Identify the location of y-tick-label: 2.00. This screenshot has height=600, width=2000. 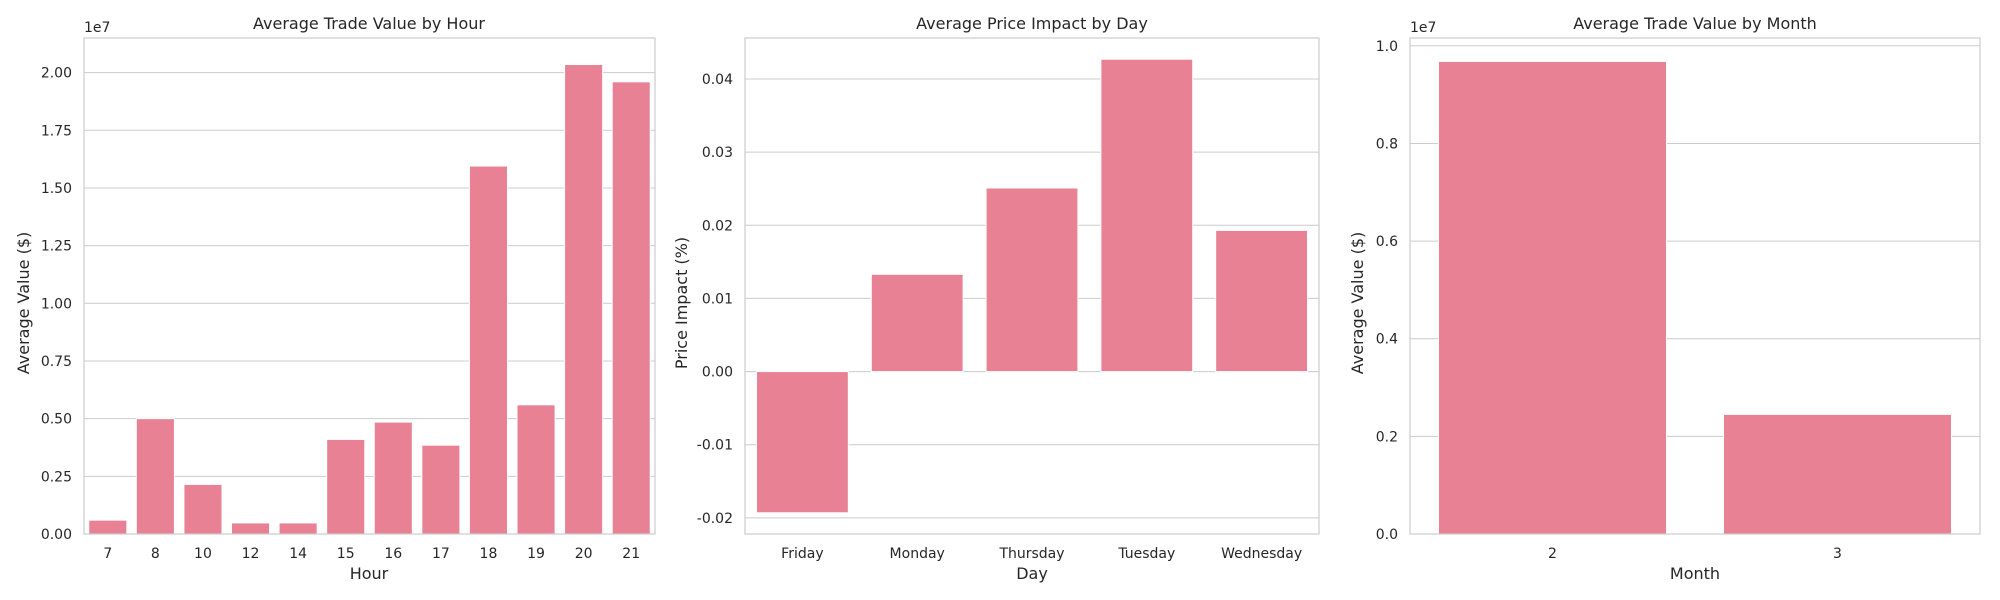
(56, 74).